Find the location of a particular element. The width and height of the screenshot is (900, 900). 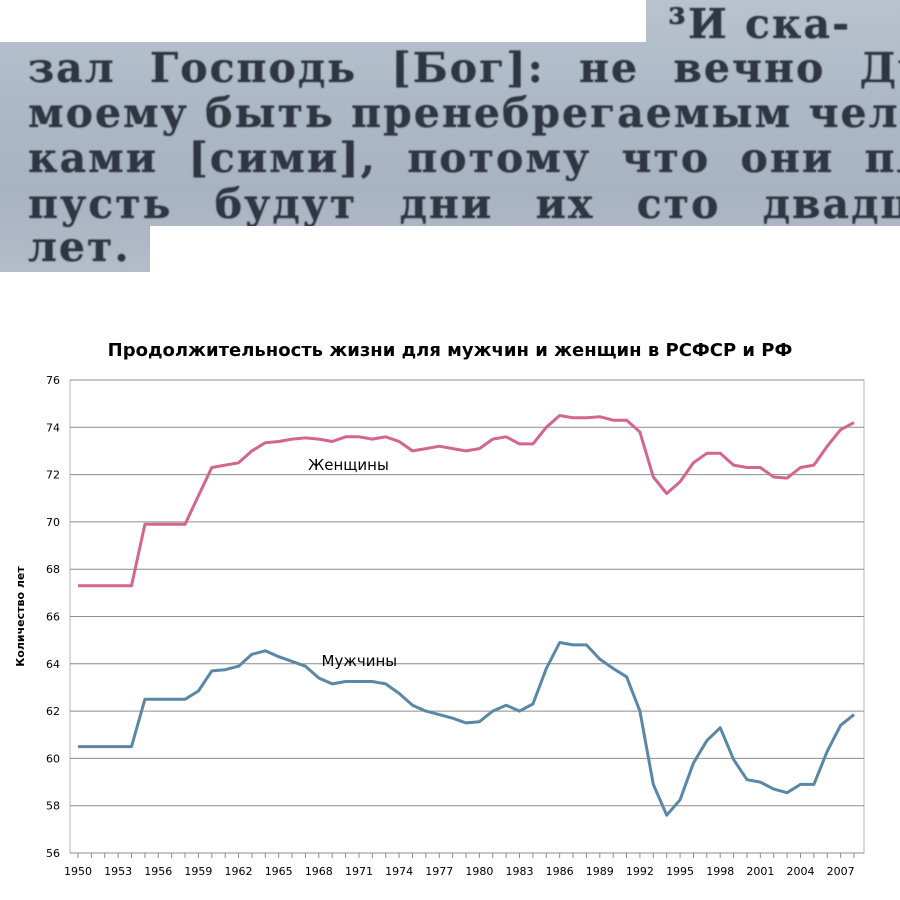

y-tick-label: 62 is located at coordinates (53, 711).